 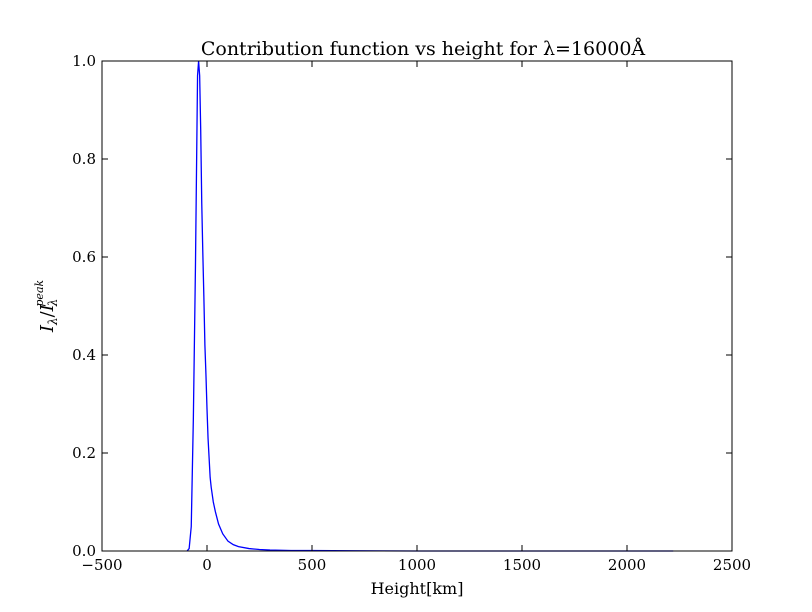 What do you see at coordinates (312, 565) in the screenshot?
I see `x-tick-label: 500` at bounding box center [312, 565].